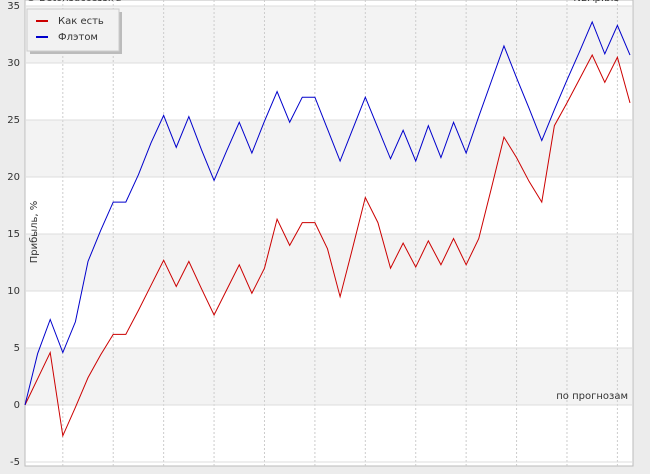 The image size is (650, 474). What do you see at coordinates (592, 396) in the screenshot?
I see `annotation: по прогнозам` at bounding box center [592, 396].